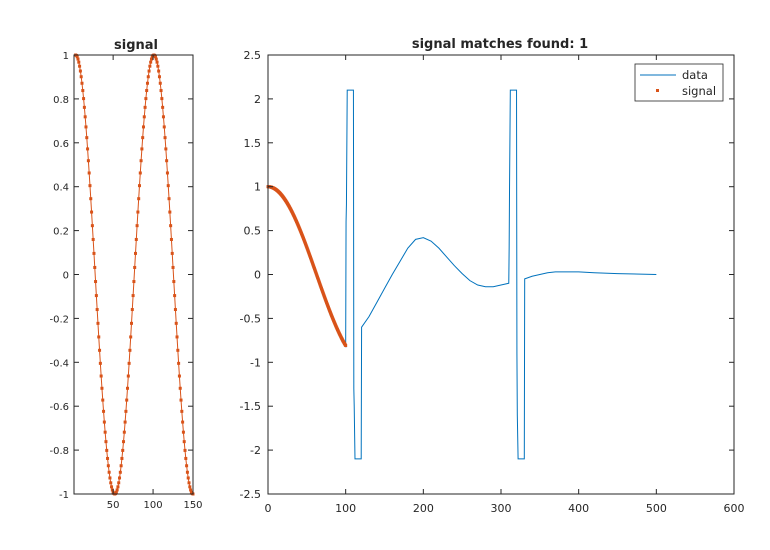  What do you see at coordinates (192, 505) in the screenshot?
I see `x-tick-label: 150` at bounding box center [192, 505].